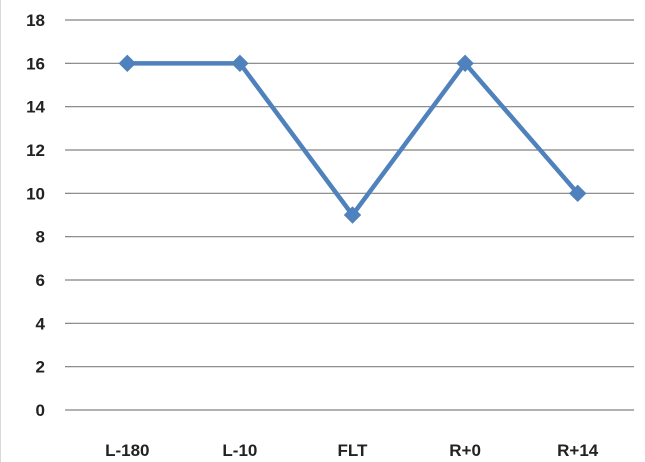 This screenshot has height=462, width=645. Describe the element at coordinates (35, 215) in the screenshot. I see `y-axis-ticks: 0 2 4 6 8 10 12 14 16 18` at that location.